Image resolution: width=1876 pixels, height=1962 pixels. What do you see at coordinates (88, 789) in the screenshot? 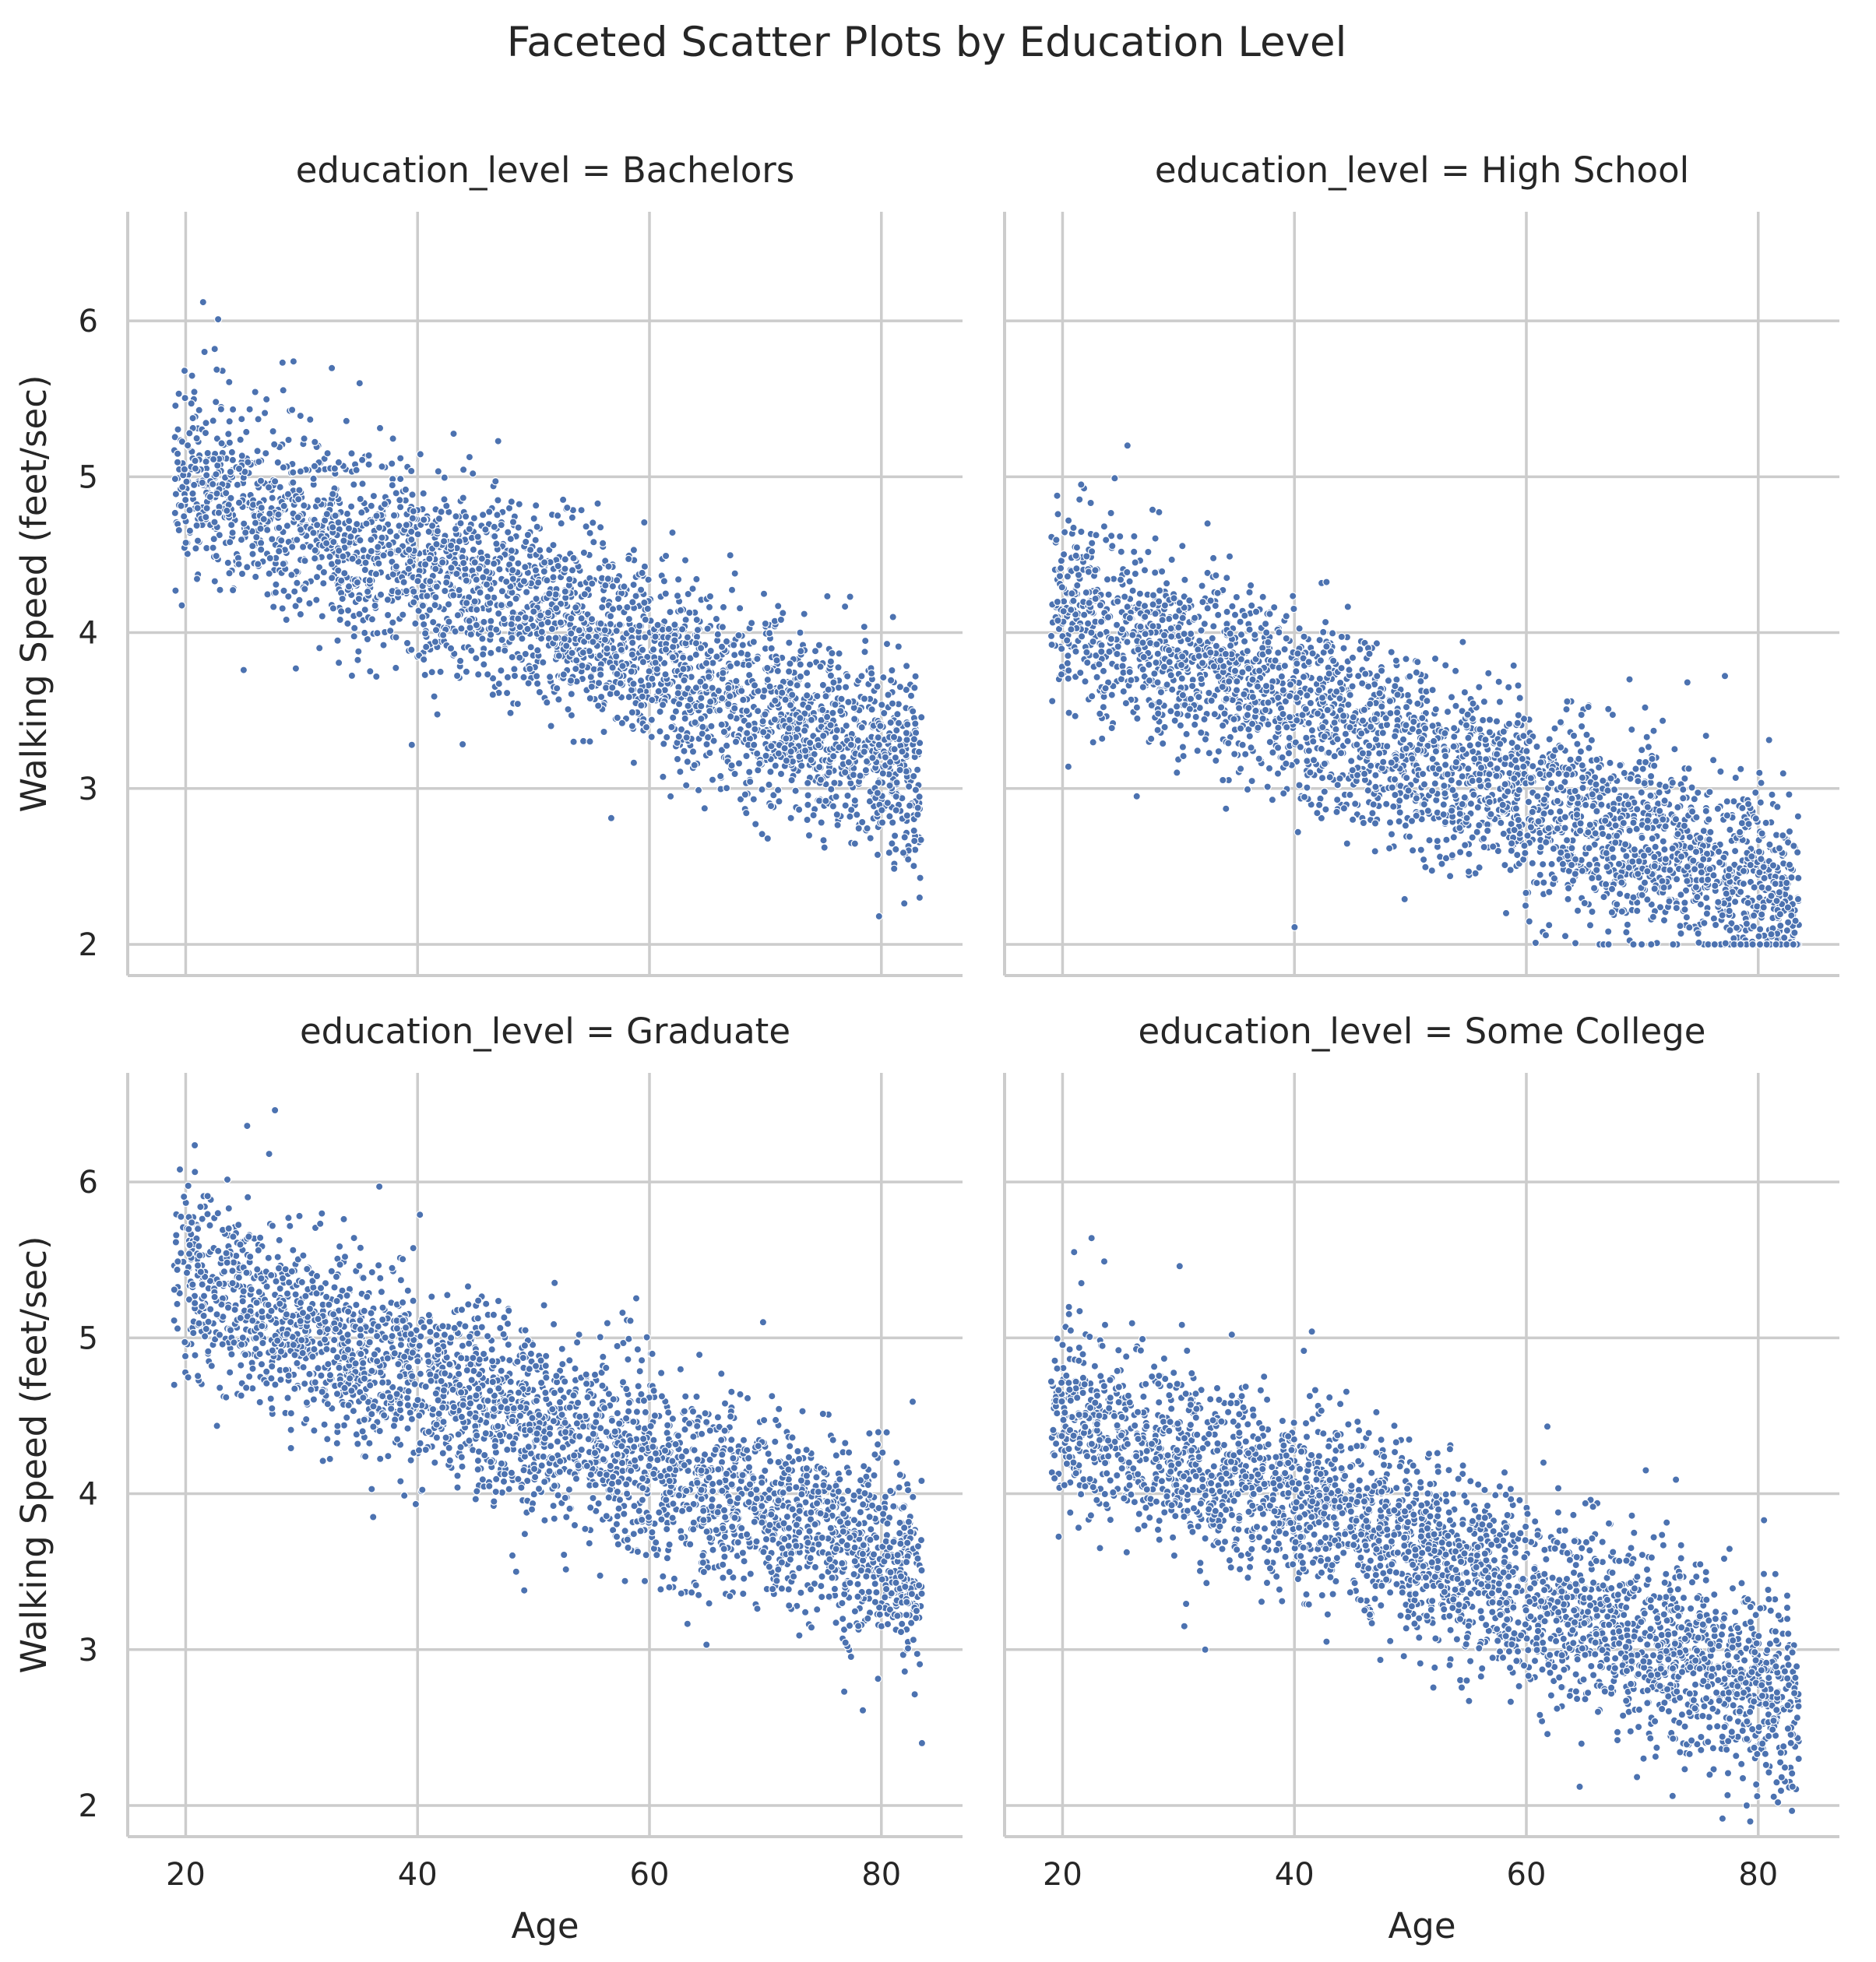
I see `y-tick-label: 3` at bounding box center [88, 789].